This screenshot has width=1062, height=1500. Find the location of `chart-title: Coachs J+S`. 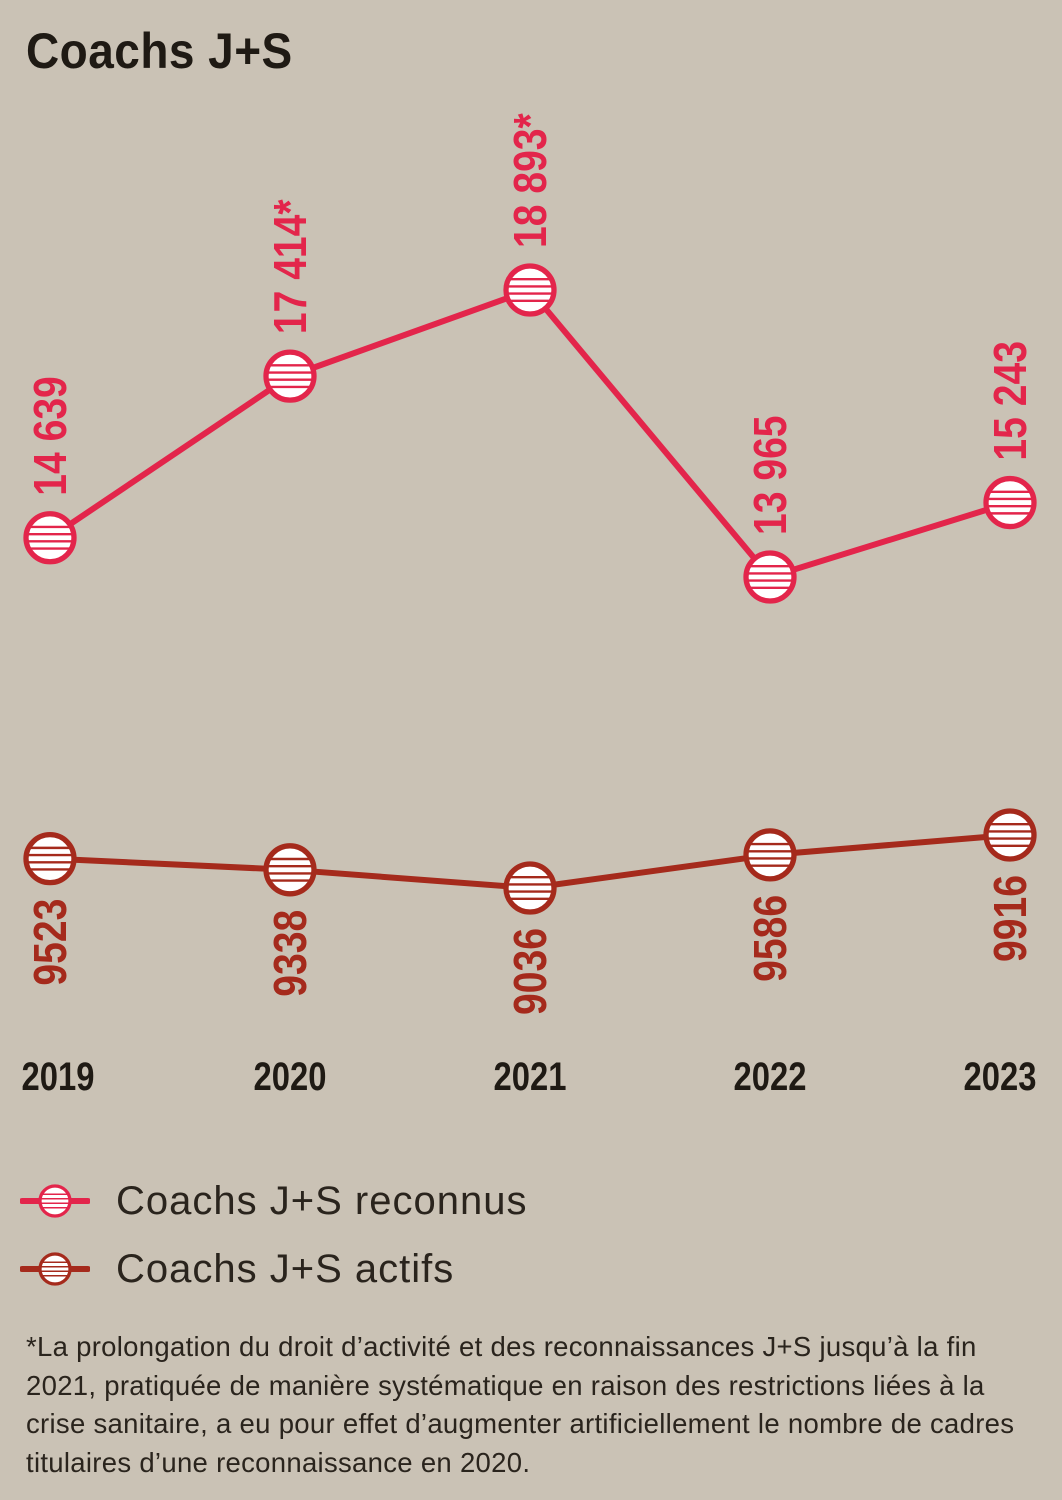

chart-title: Coachs J+S is located at coordinates (159, 51).